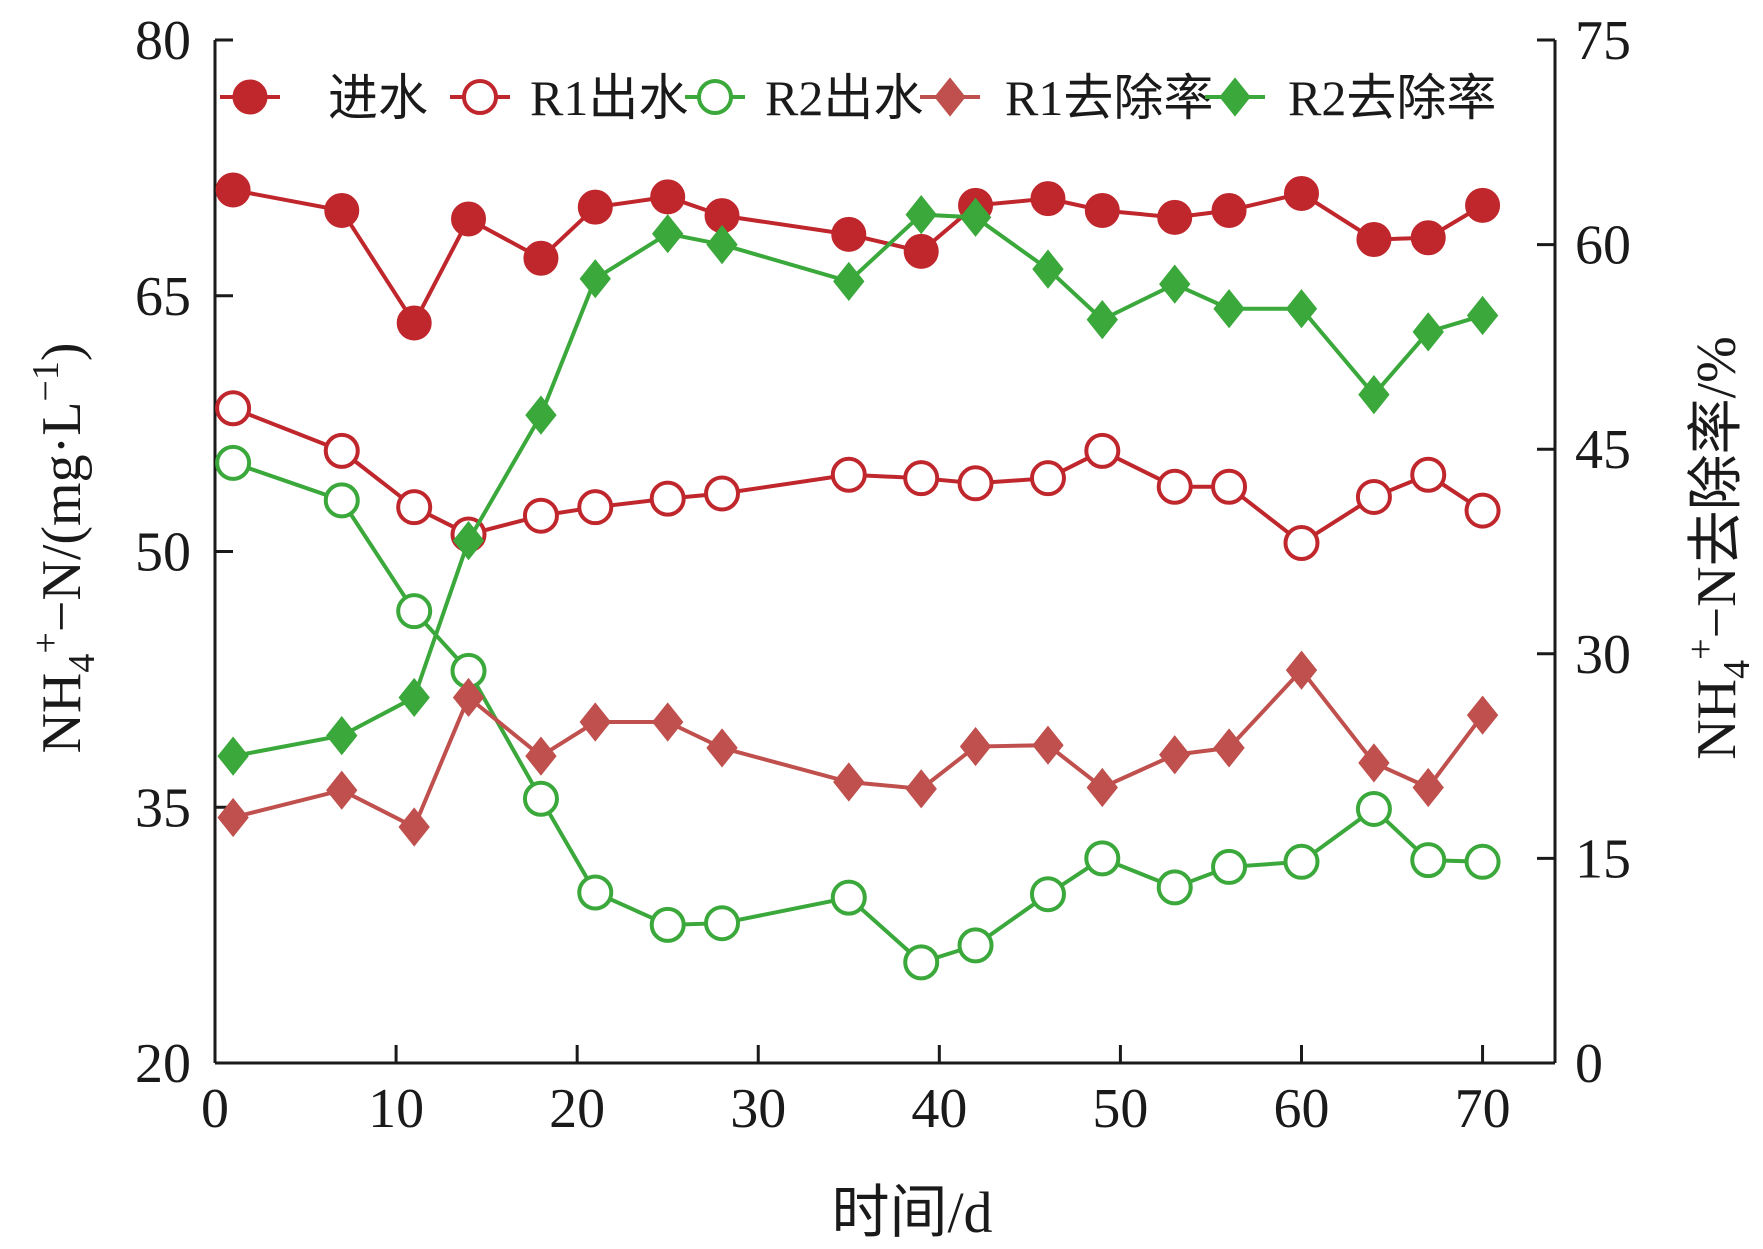 The image size is (1763, 1249). Describe the element at coordinates (163, 808) in the screenshot. I see `y-left-tick-label: 35` at that location.